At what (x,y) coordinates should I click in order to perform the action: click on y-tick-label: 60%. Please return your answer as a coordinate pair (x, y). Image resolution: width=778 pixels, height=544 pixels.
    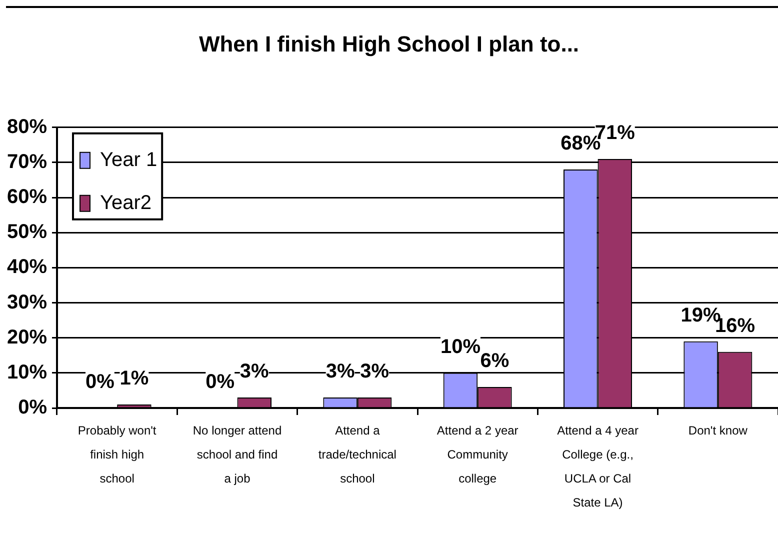
    Looking at the image, I should click on (27, 197).